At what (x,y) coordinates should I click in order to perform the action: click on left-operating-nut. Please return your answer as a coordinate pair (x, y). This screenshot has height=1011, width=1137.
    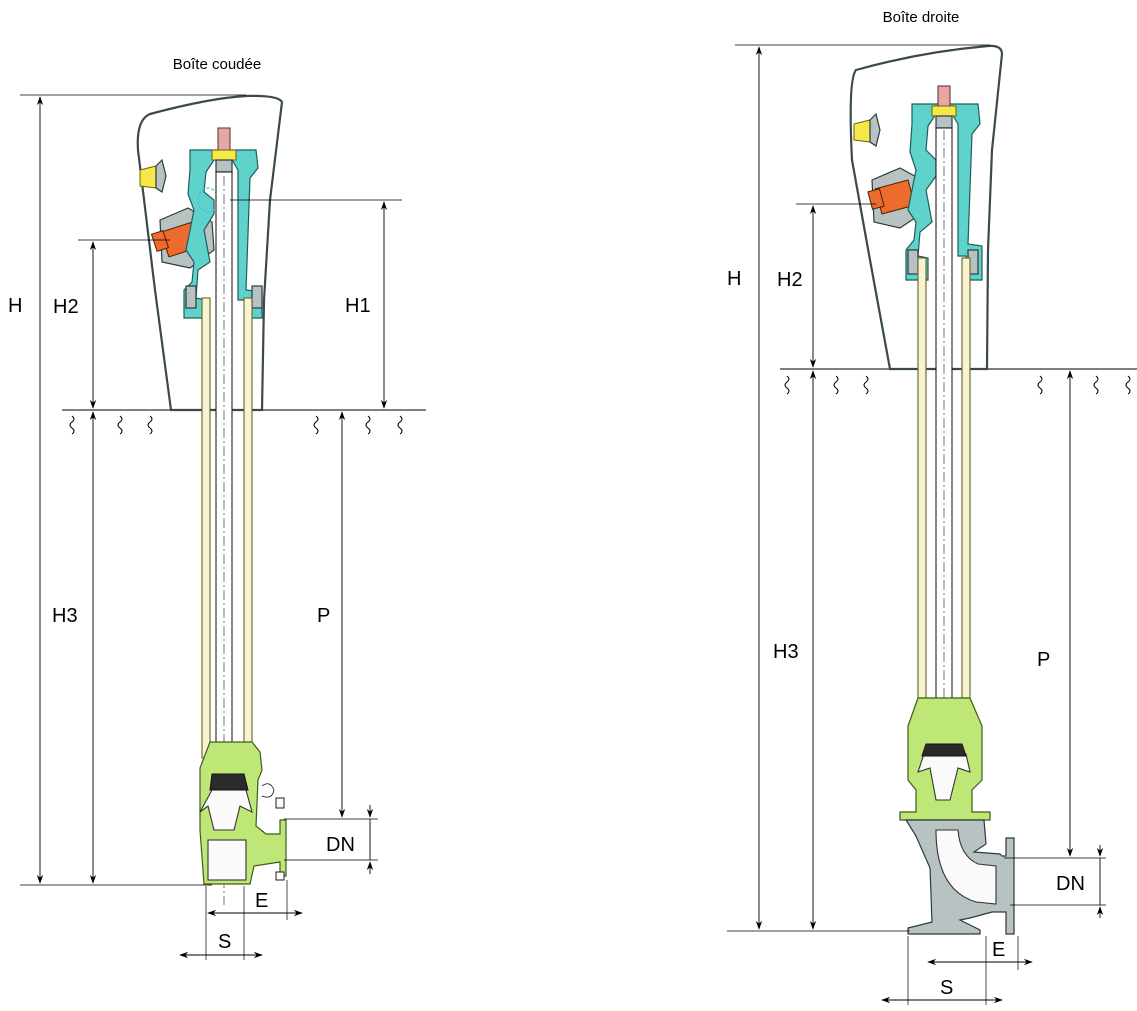
    Looking at the image, I should click on (224, 150).